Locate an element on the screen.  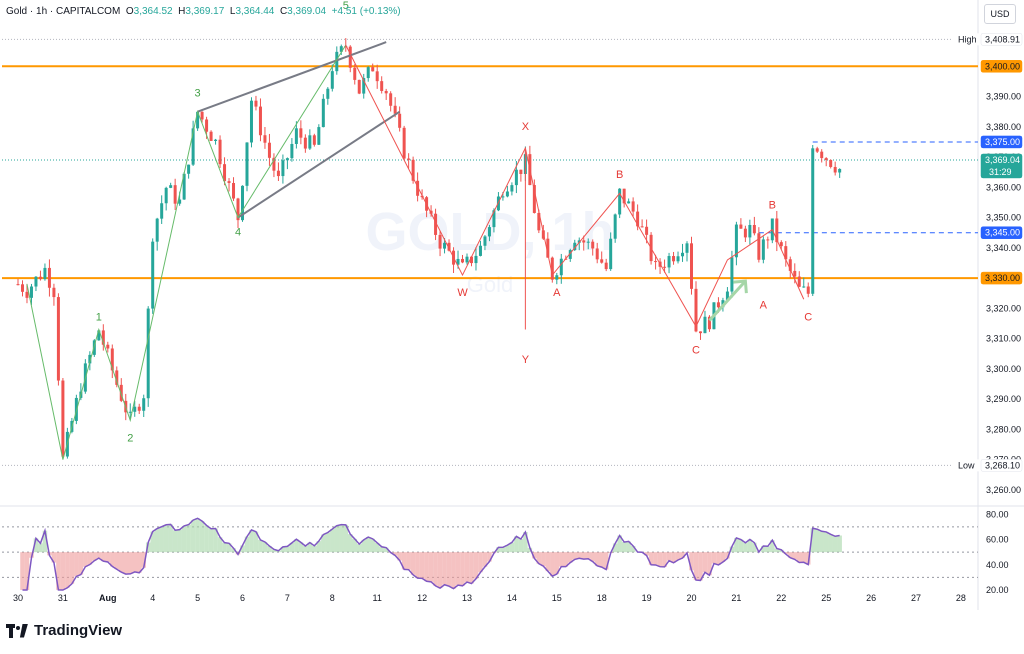
x-tick-label: 30 is located at coordinates (18, 598).